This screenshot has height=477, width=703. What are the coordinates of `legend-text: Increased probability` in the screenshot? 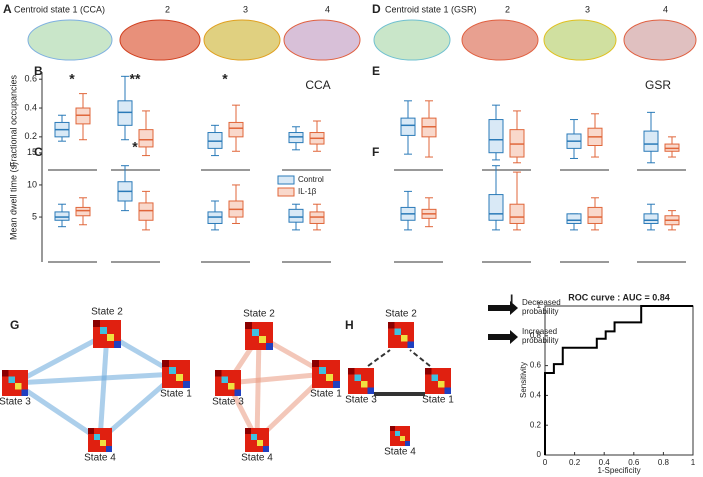 It's located at (540, 336).